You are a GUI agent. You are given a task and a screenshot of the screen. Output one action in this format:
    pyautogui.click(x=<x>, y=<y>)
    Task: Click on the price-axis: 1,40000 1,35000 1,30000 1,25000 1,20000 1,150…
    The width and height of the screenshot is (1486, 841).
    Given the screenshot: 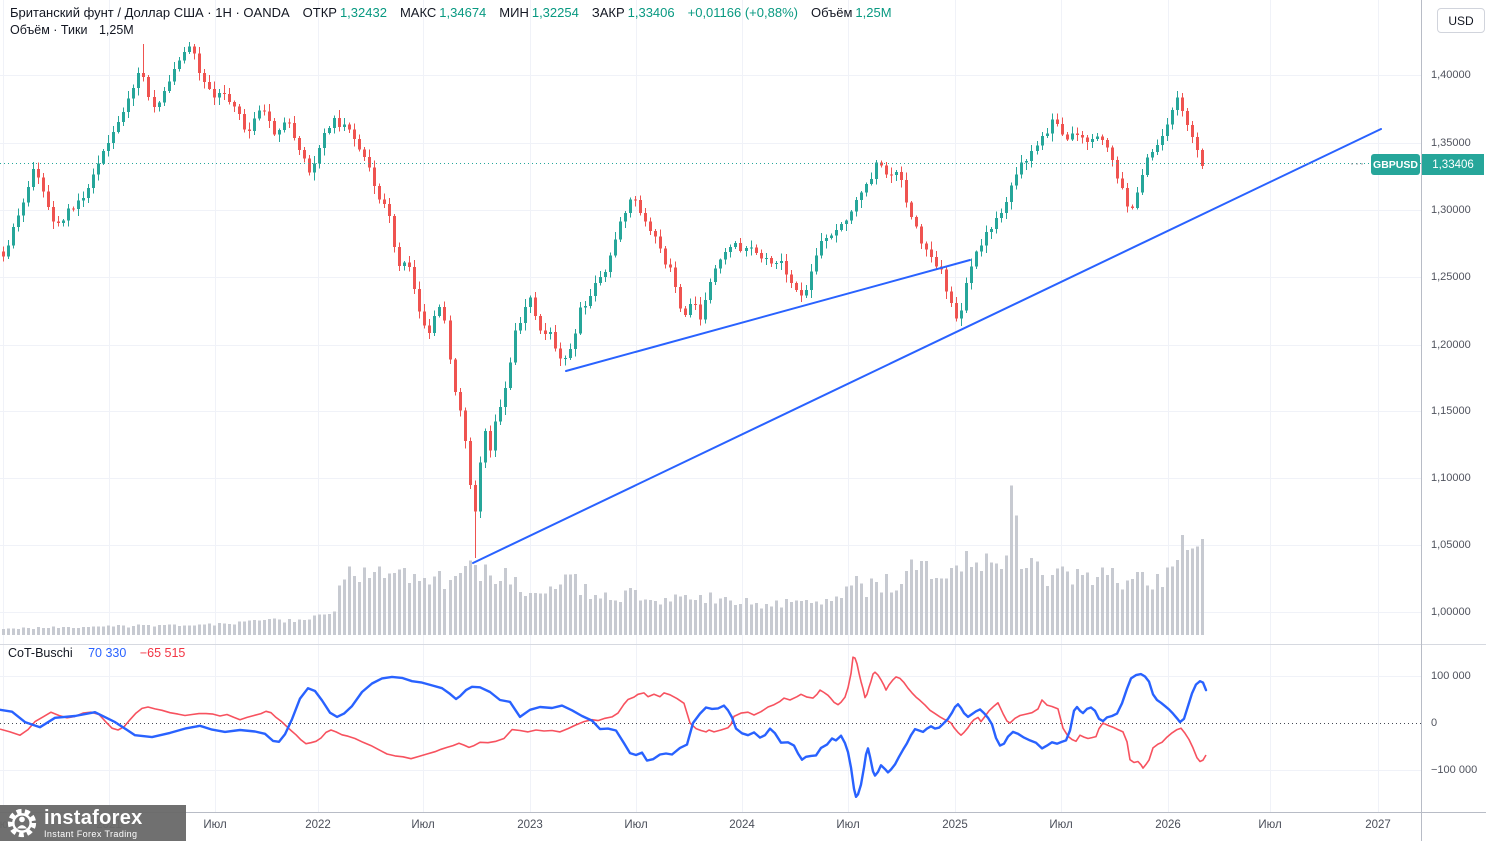 What is the action you would take?
    pyautogui.click(x=1454, y=406)
    